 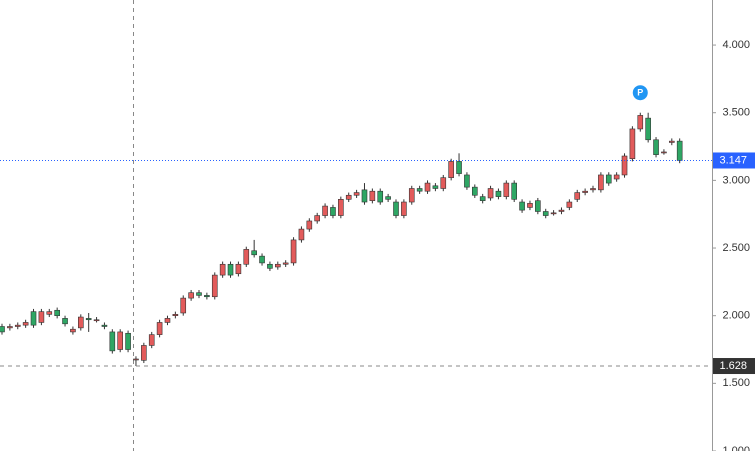 What do you see at coordinates (736, 180) in the screenshot?
I see `y-tick-label: 3.000` at bounding box center [736, 180].